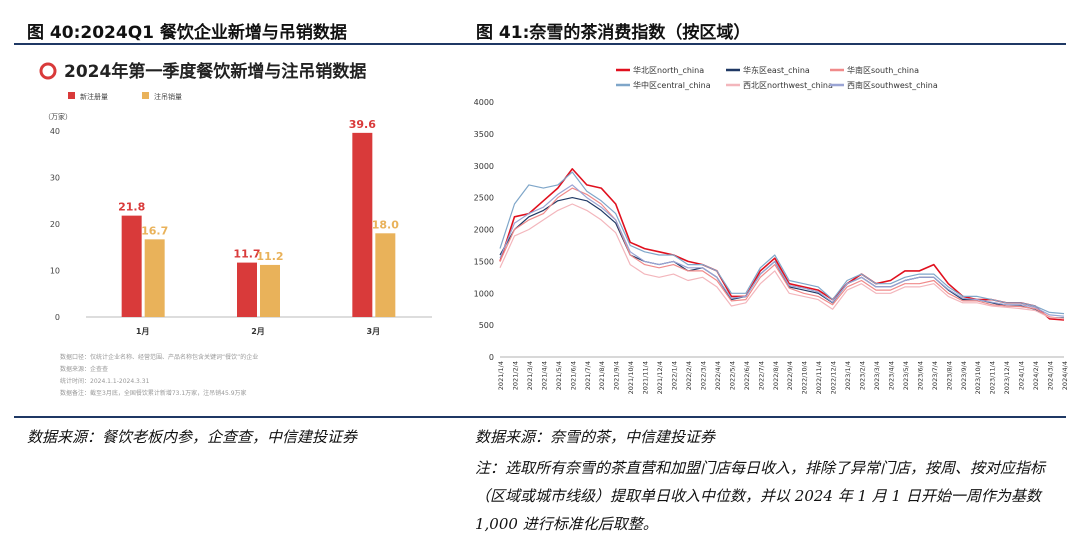 The height and width of the screenshot is (559, 1080). What do you see at coordinates (484, 261) in the screenshot?
I see `y-tick-label: 1500` at bounding box center [484, 261].